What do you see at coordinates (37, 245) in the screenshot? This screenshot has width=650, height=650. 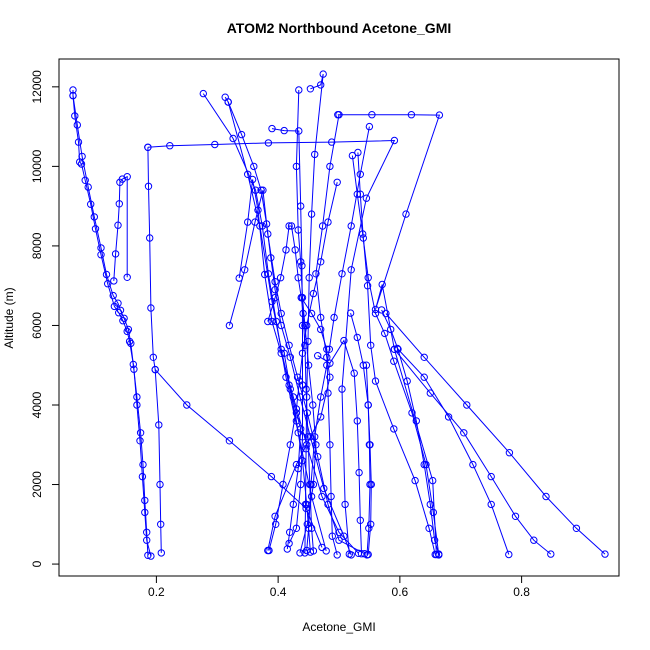 I see `y-tick-label: 8000` at bounding box center [37, 245].